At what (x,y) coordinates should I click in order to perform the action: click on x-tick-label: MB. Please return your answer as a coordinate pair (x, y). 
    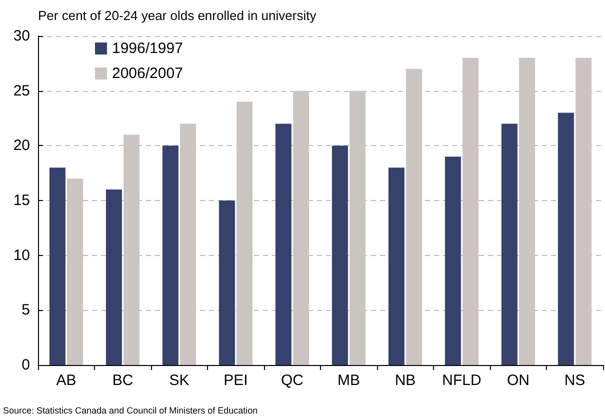
    Looking at the image, I should click on (349, 380).